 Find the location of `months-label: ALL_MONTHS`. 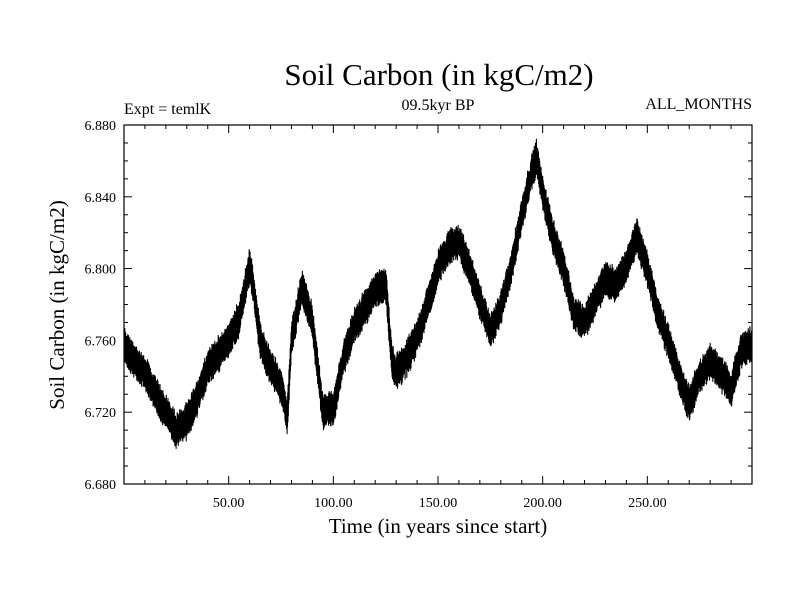

months-label: ALL_MONTHS is located at coordinates (698, 104).